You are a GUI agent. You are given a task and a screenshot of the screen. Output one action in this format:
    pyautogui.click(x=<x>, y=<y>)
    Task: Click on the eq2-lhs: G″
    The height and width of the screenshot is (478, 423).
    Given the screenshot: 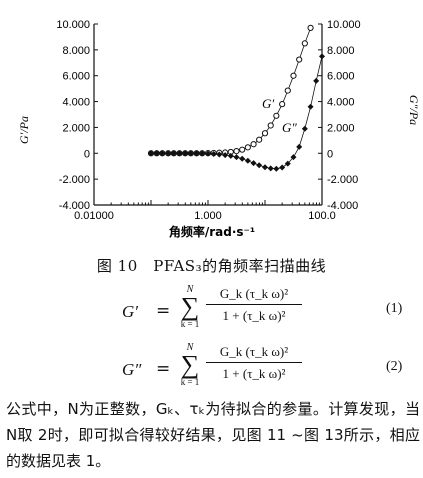 What is the action you would take?
    pyautogui.click(x=132, y=369)
    